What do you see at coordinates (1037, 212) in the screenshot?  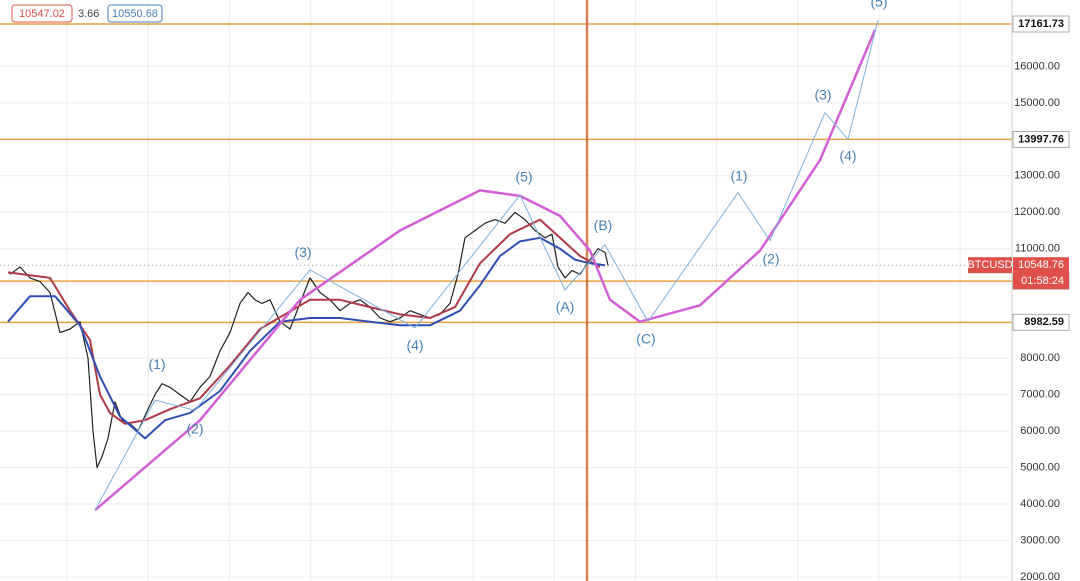 I see `y-tick-label: 12000.00` at bounding box center [1037, 212].